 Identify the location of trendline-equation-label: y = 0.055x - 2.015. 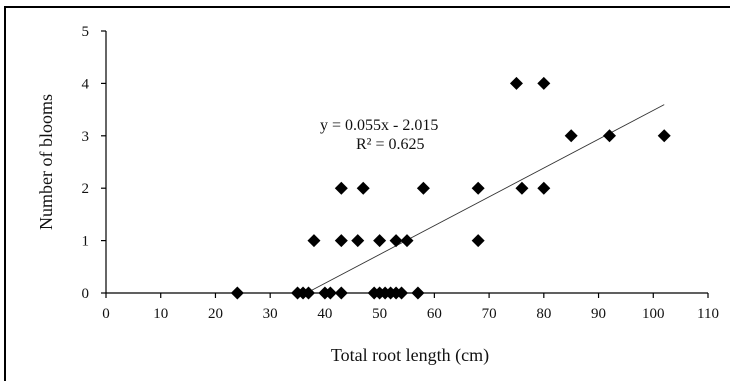
(379, 125).